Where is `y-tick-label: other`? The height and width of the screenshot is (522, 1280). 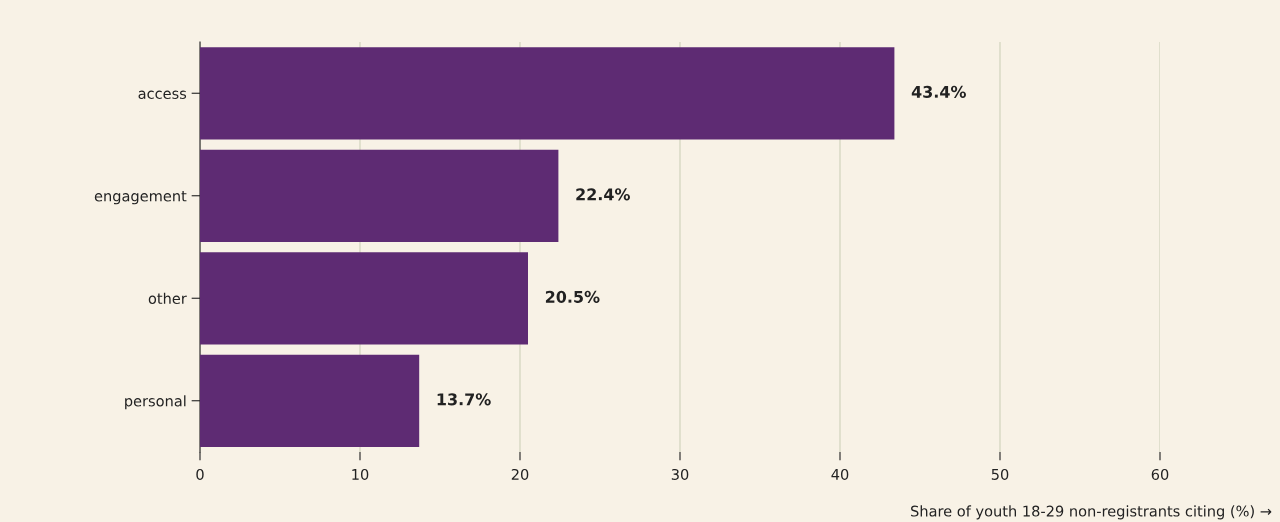 y-tick-label: other is located at coordinates (167, 298).